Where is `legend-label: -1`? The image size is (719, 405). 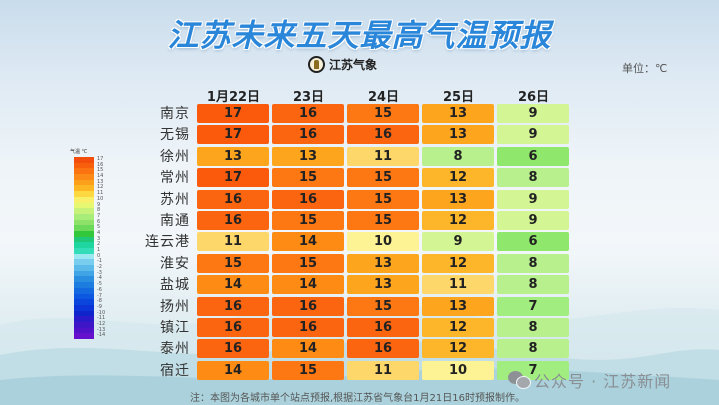 legend-label: -1 is located at coordinates (99, 261).